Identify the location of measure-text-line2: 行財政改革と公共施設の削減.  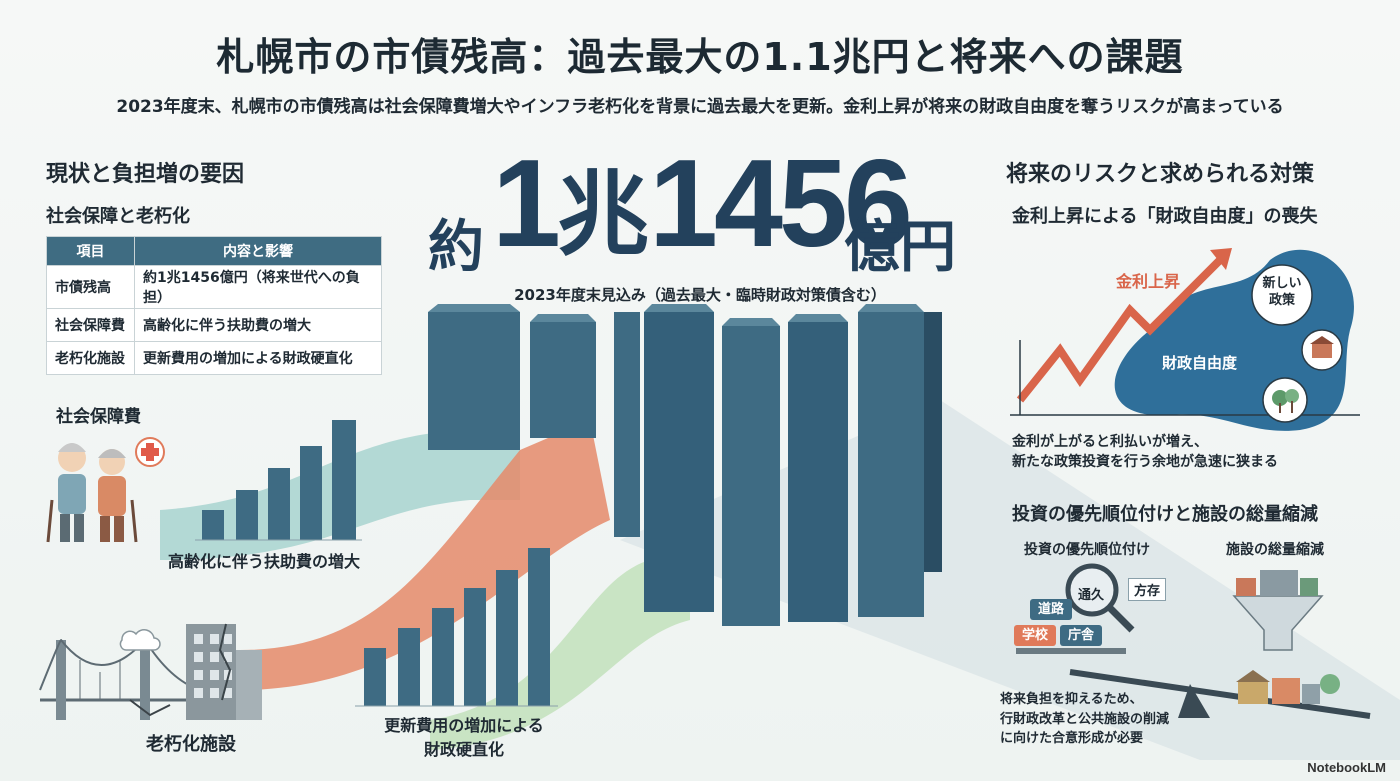
(1085, 719).